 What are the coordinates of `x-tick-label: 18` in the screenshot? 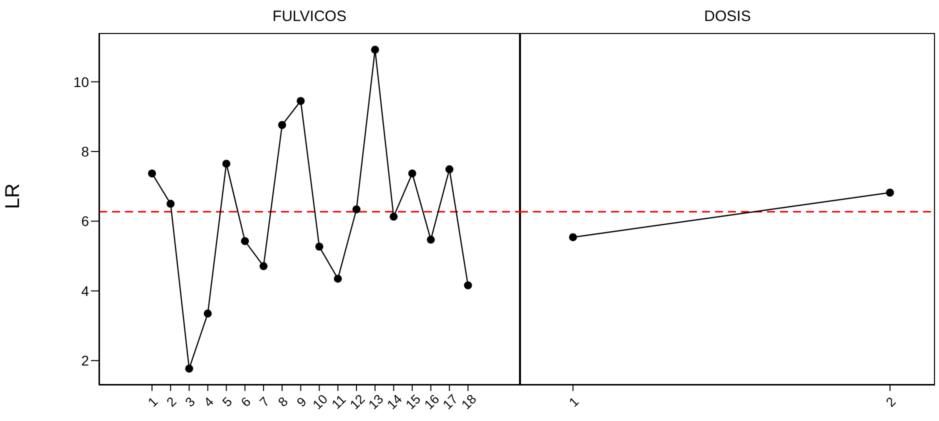 It's located at (469, 401).